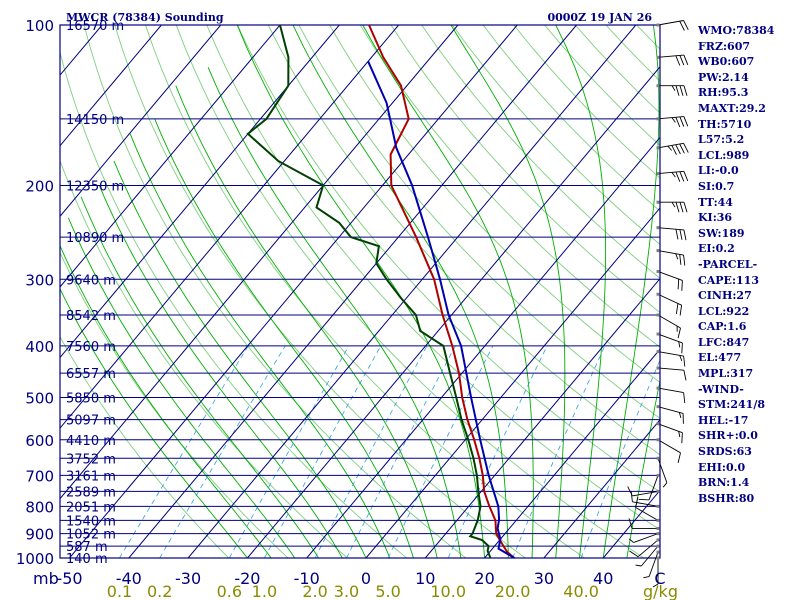 This screenshot has height=600, width=800. What do you see at coordinates (91, 476) in the screenshot?
I see `height-label: 3161 m` at bounding box center [91, 476].